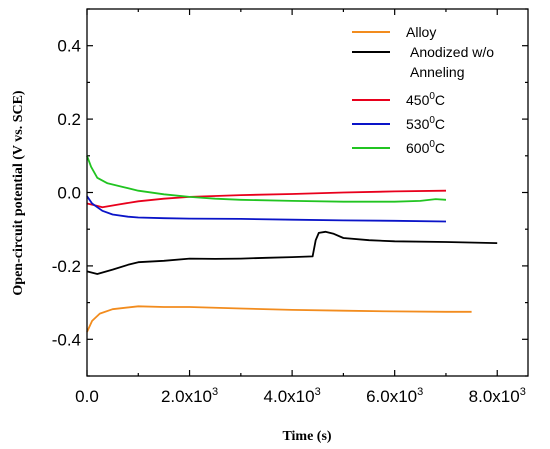  I want to click on legend: Alloy Anodized w/o Anneling 4500C 5300C 6000C, so click(423, 90).